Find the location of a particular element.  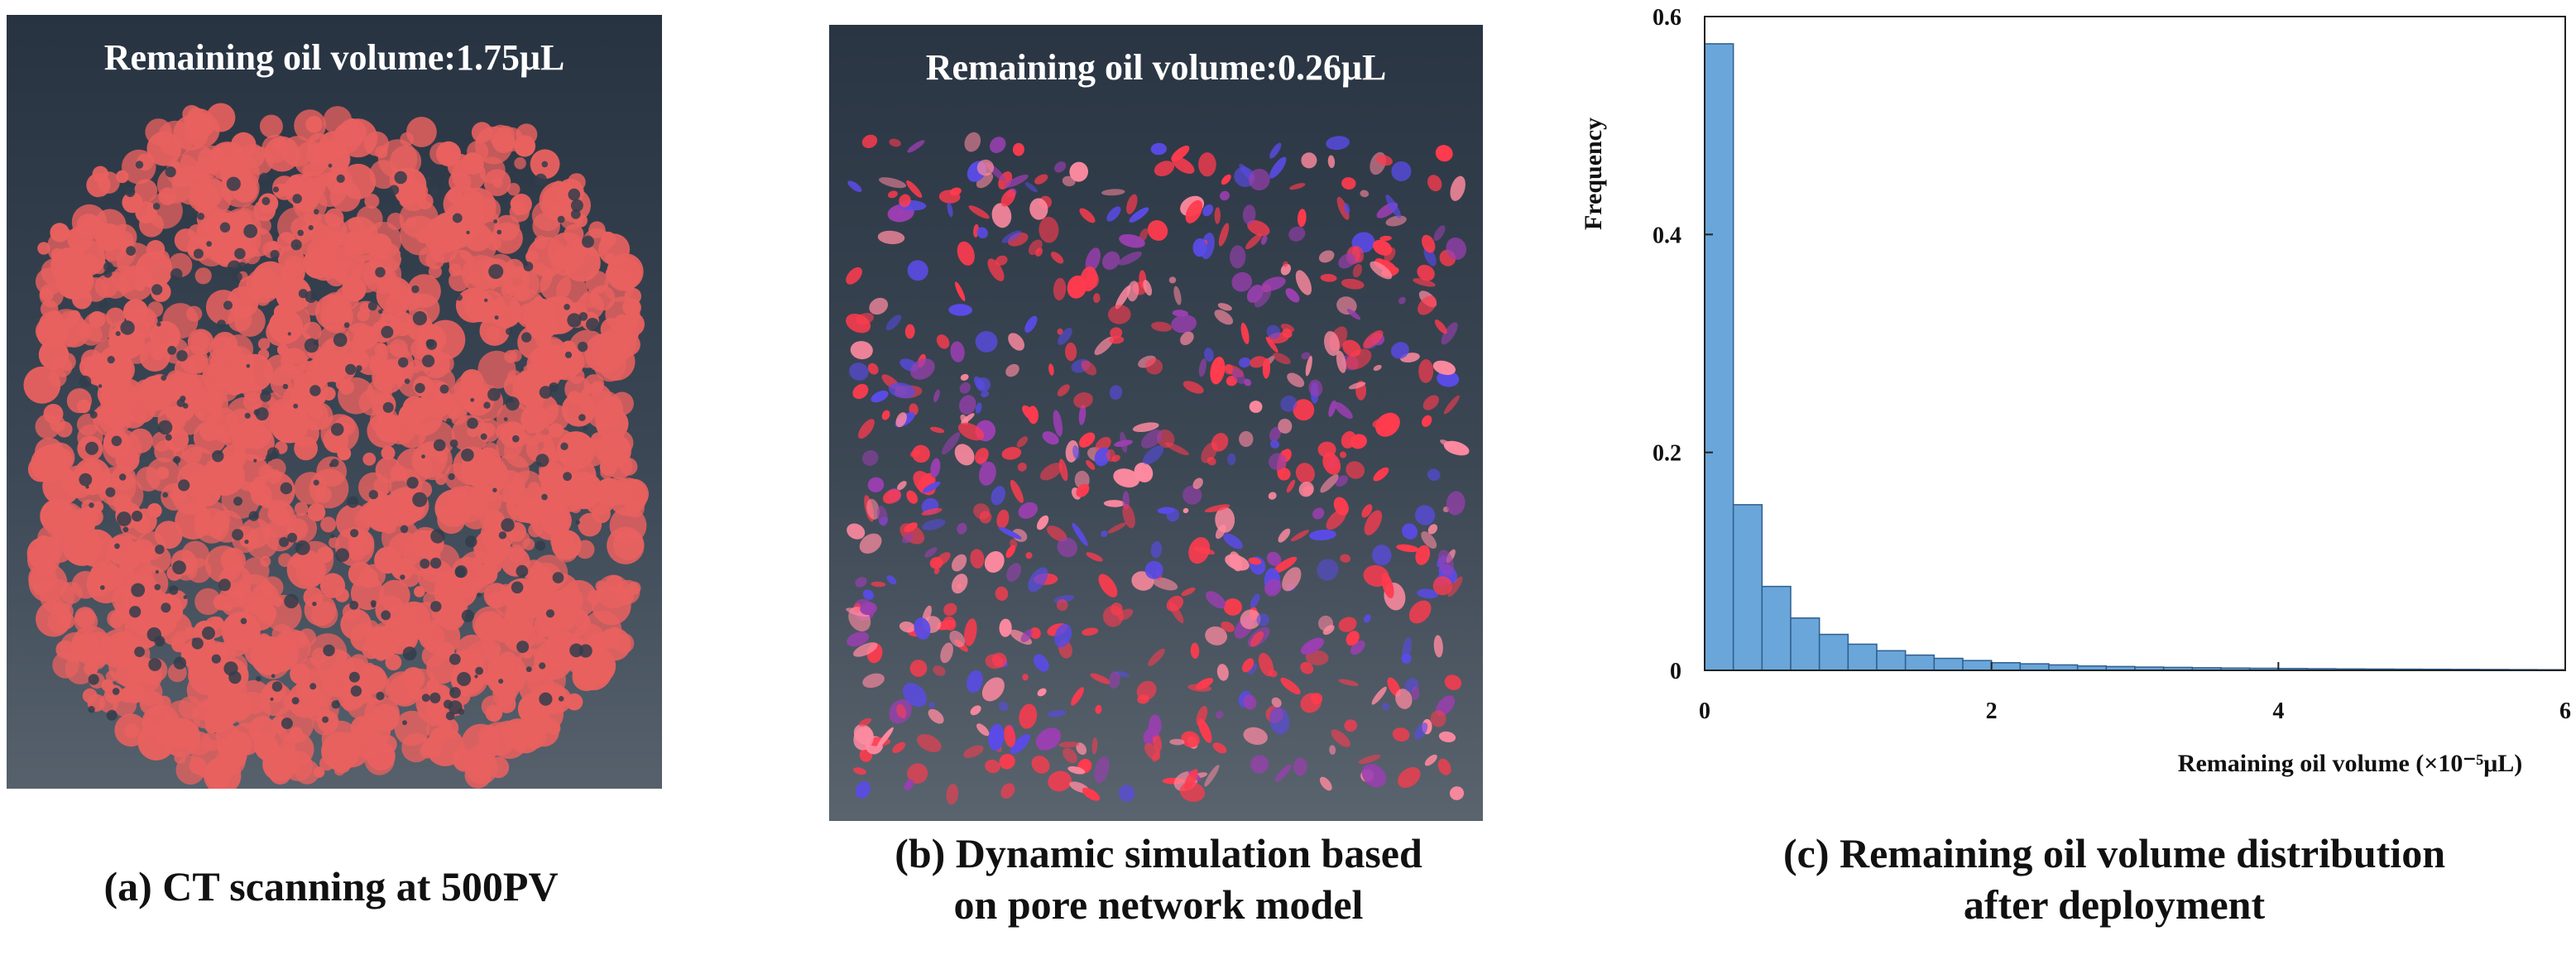

ct-remaining-oil-label: Remaining oil volume:1.75μL is located at coordinates (334, 57).